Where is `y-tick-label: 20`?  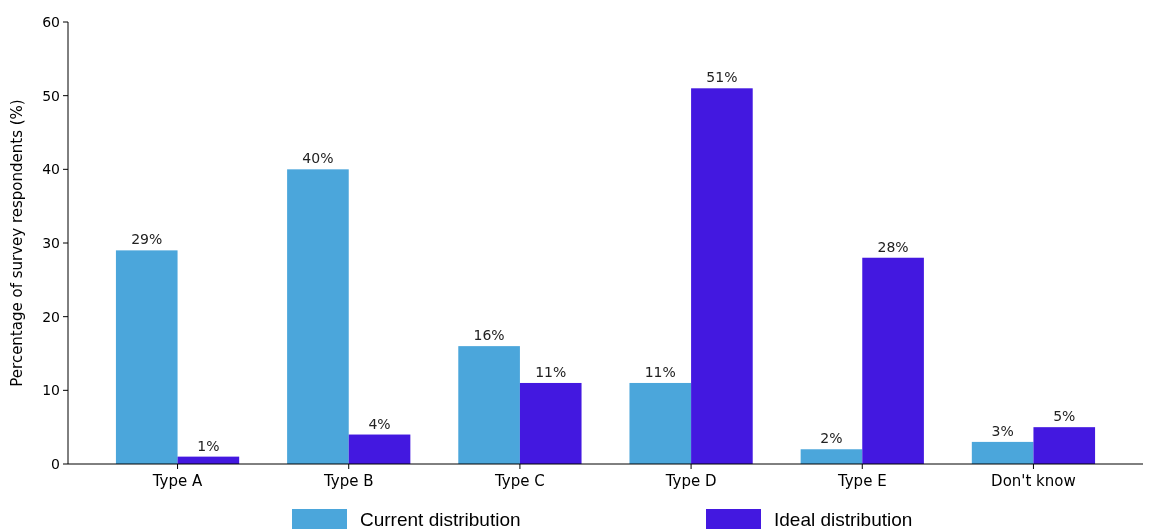
y-tick-label: 20 is located at coordinates (51, 316).